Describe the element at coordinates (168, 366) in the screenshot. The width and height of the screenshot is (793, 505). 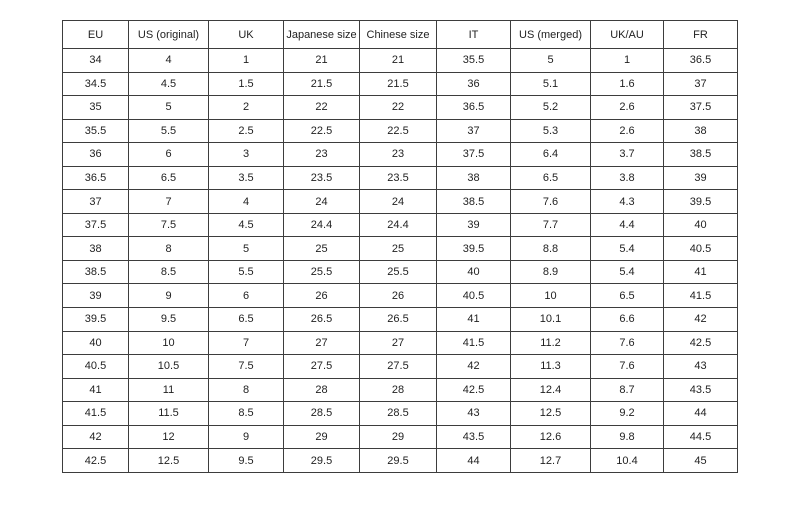
I see `table-cell: 10.5` at that location.